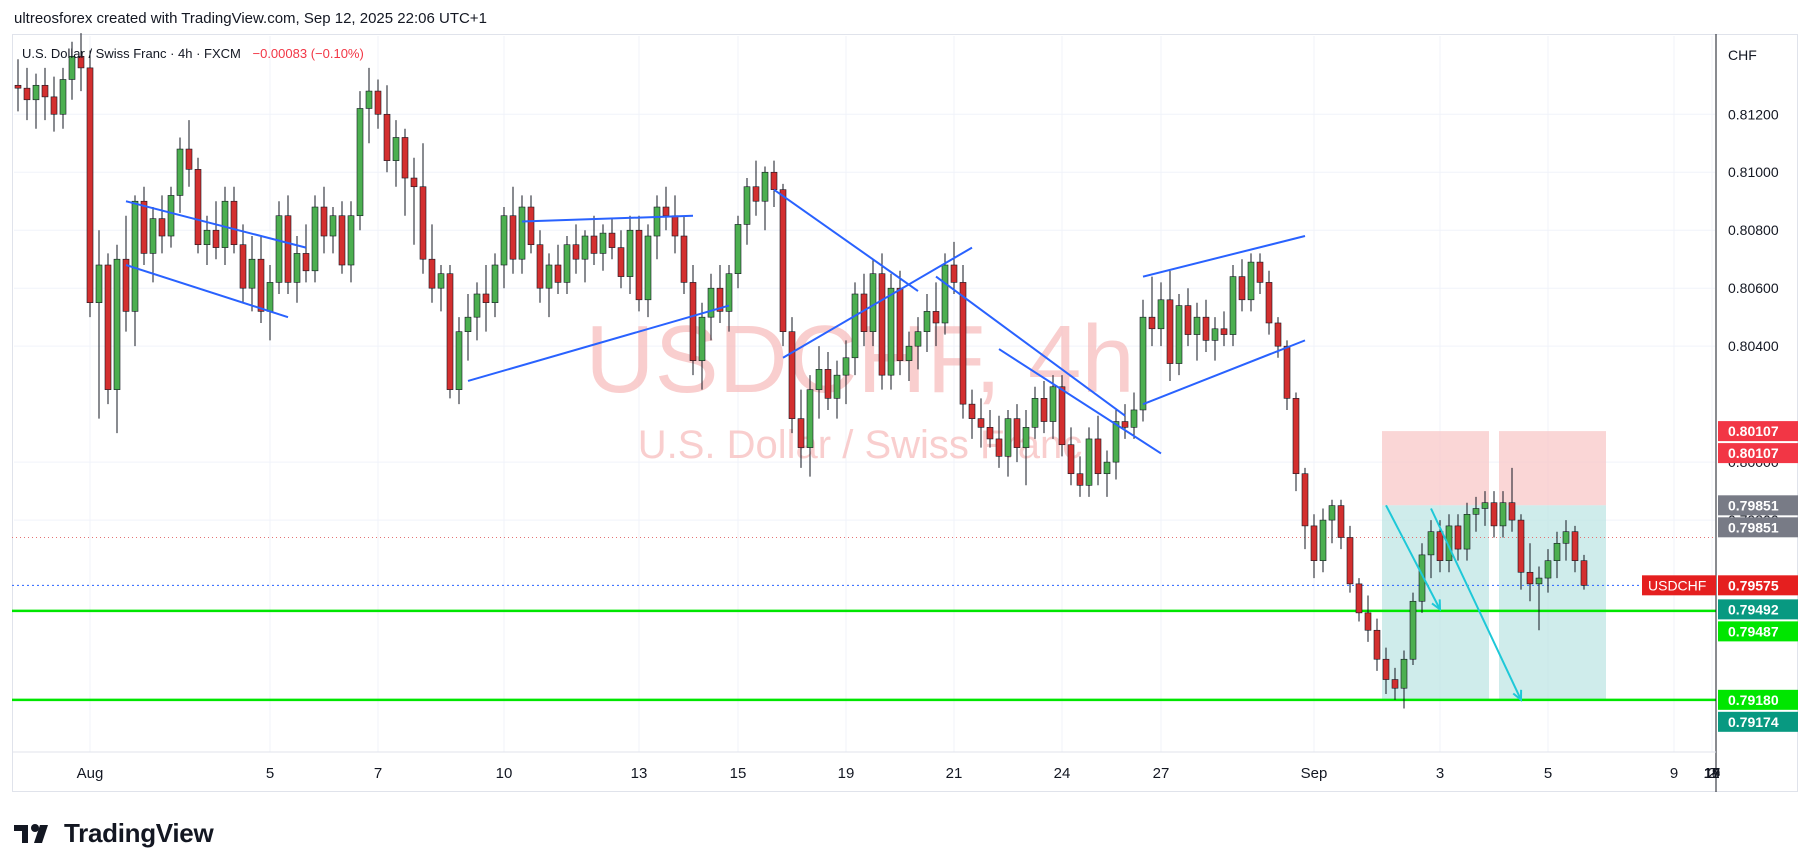 Image resolution: width=1814 pixels, height=867 pixels. I want to click on pattern-trendline, so click(216, 224).